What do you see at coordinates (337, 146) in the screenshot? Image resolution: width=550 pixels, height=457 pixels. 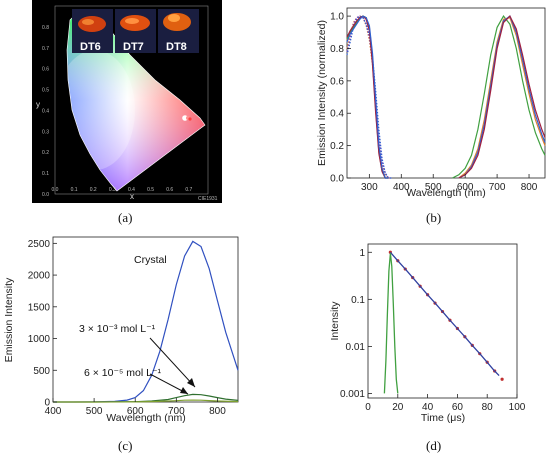 I see `y-tick-label: 0.2` at bounding box center [337, 146].